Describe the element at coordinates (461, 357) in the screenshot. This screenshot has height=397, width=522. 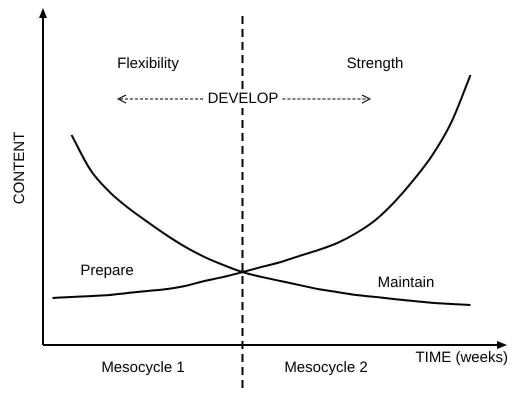
I see `x-axis-title: TIME (weeks)` at that location.